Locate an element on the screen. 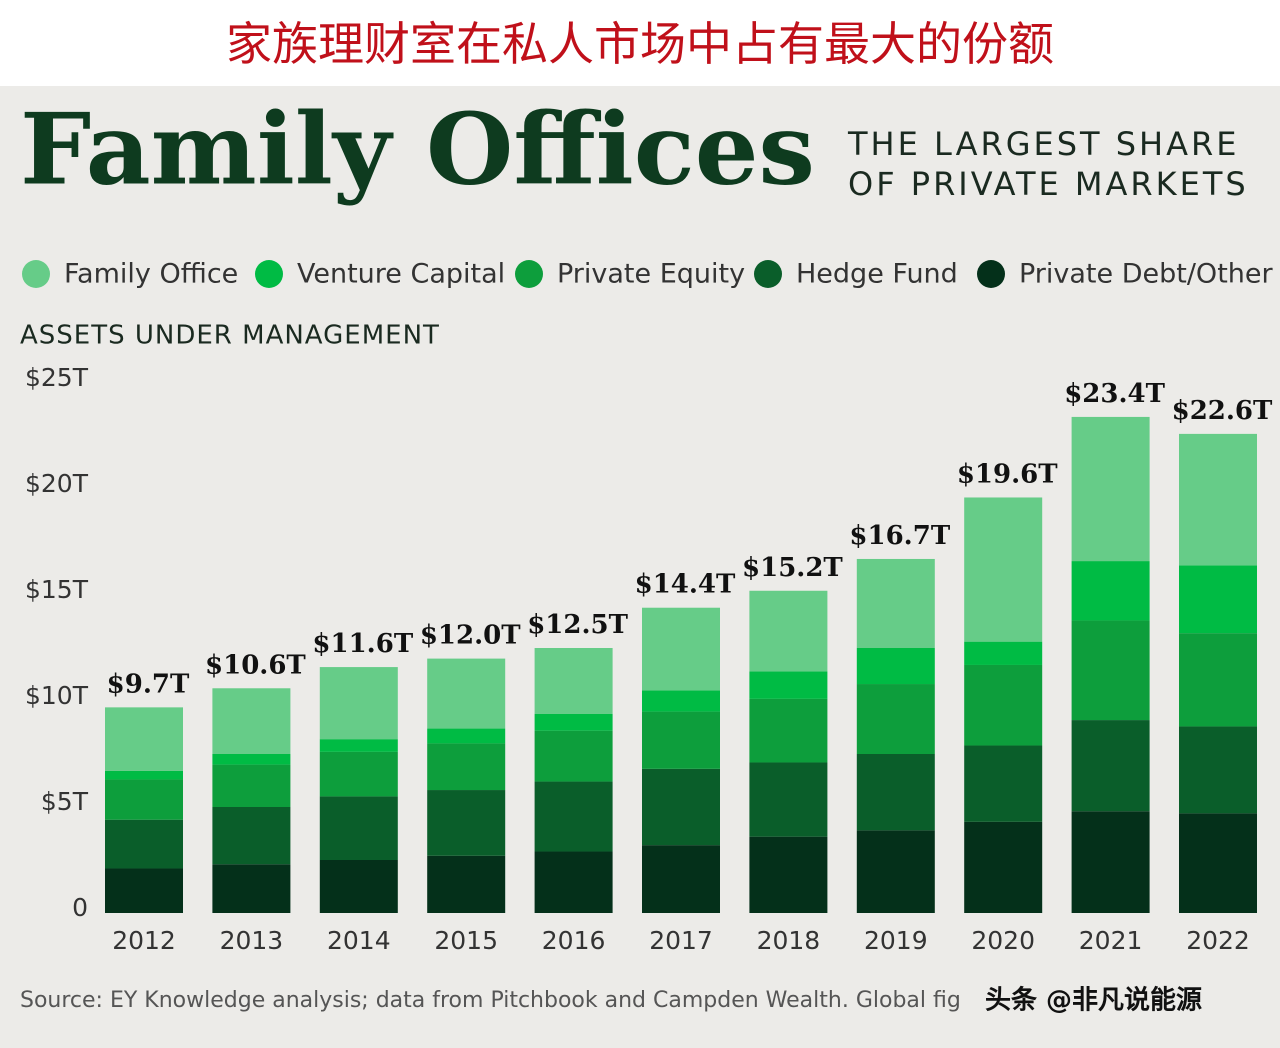  total-label: $11.6T is located at coordinates (362, 644).